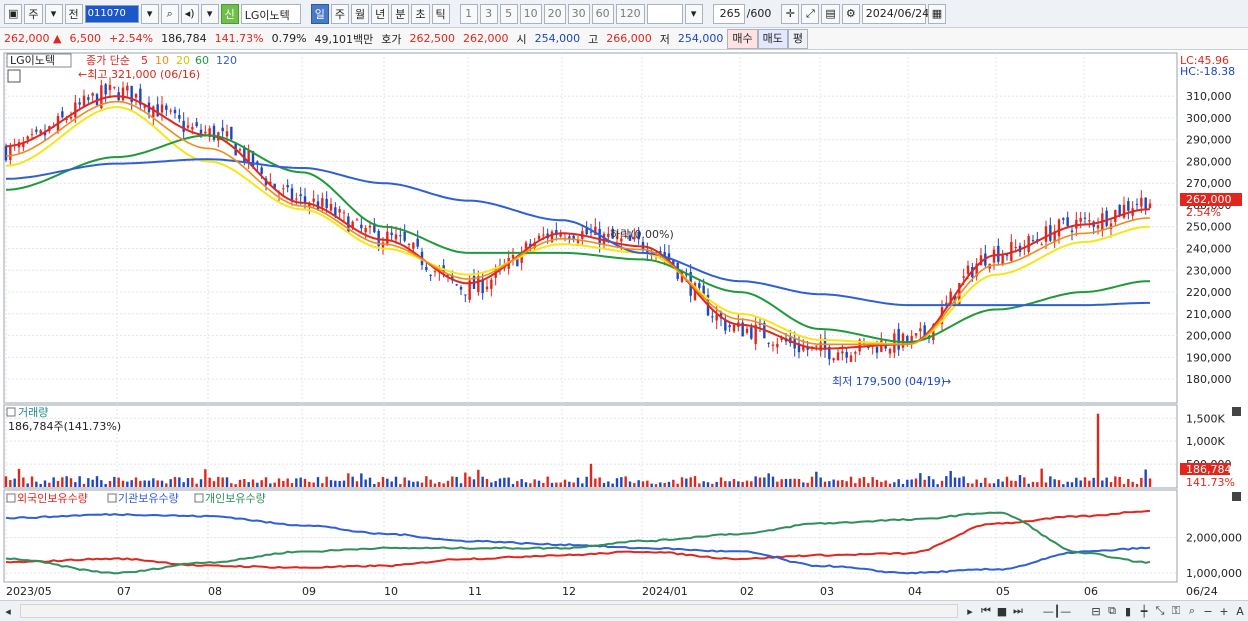 The width and height of the screenshot is (1248, 621). I want to click on speaker-icon: ◂), so click(189, 13).